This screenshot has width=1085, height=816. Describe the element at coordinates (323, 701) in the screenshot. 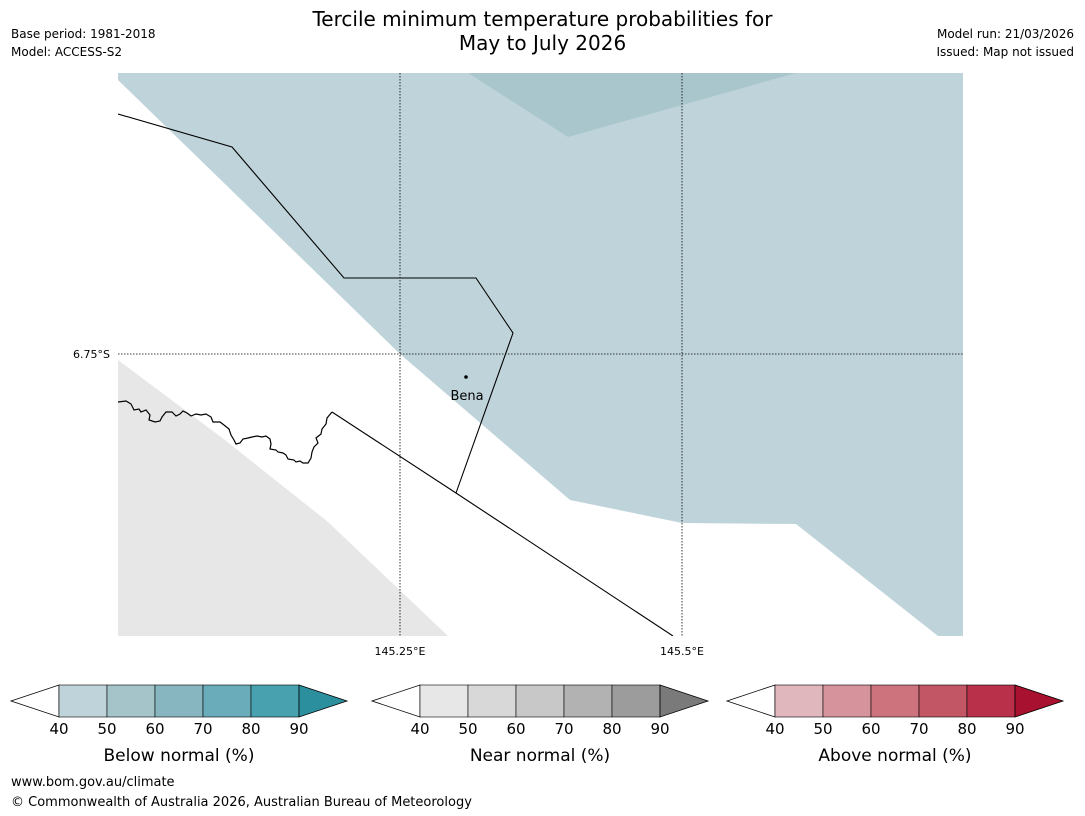

I see `legend-below-over-arrow` at that location.